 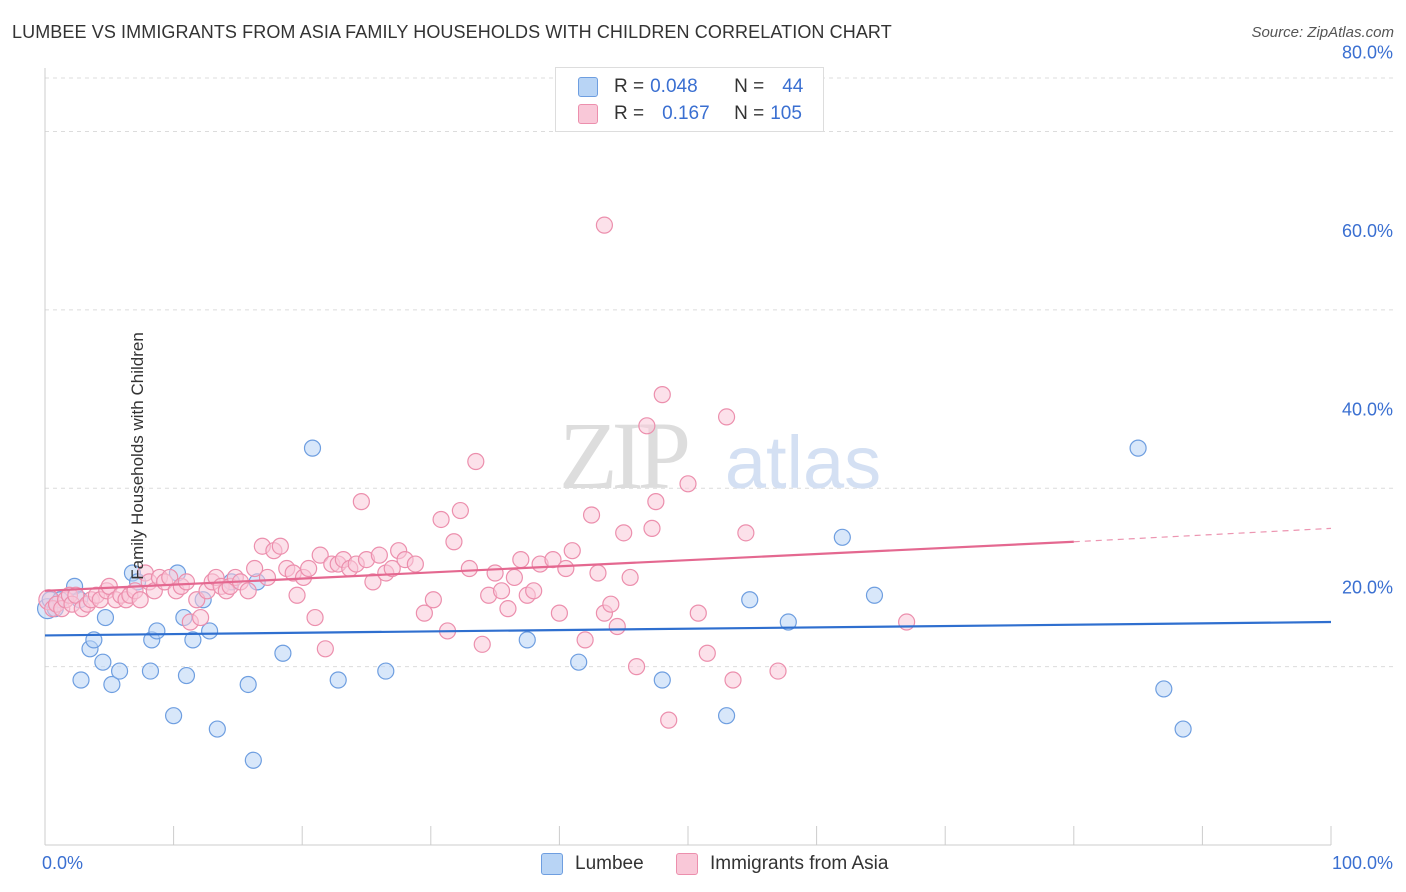 I want to click on y-tick-label: 20.0%, so click(x=1367, y=588).